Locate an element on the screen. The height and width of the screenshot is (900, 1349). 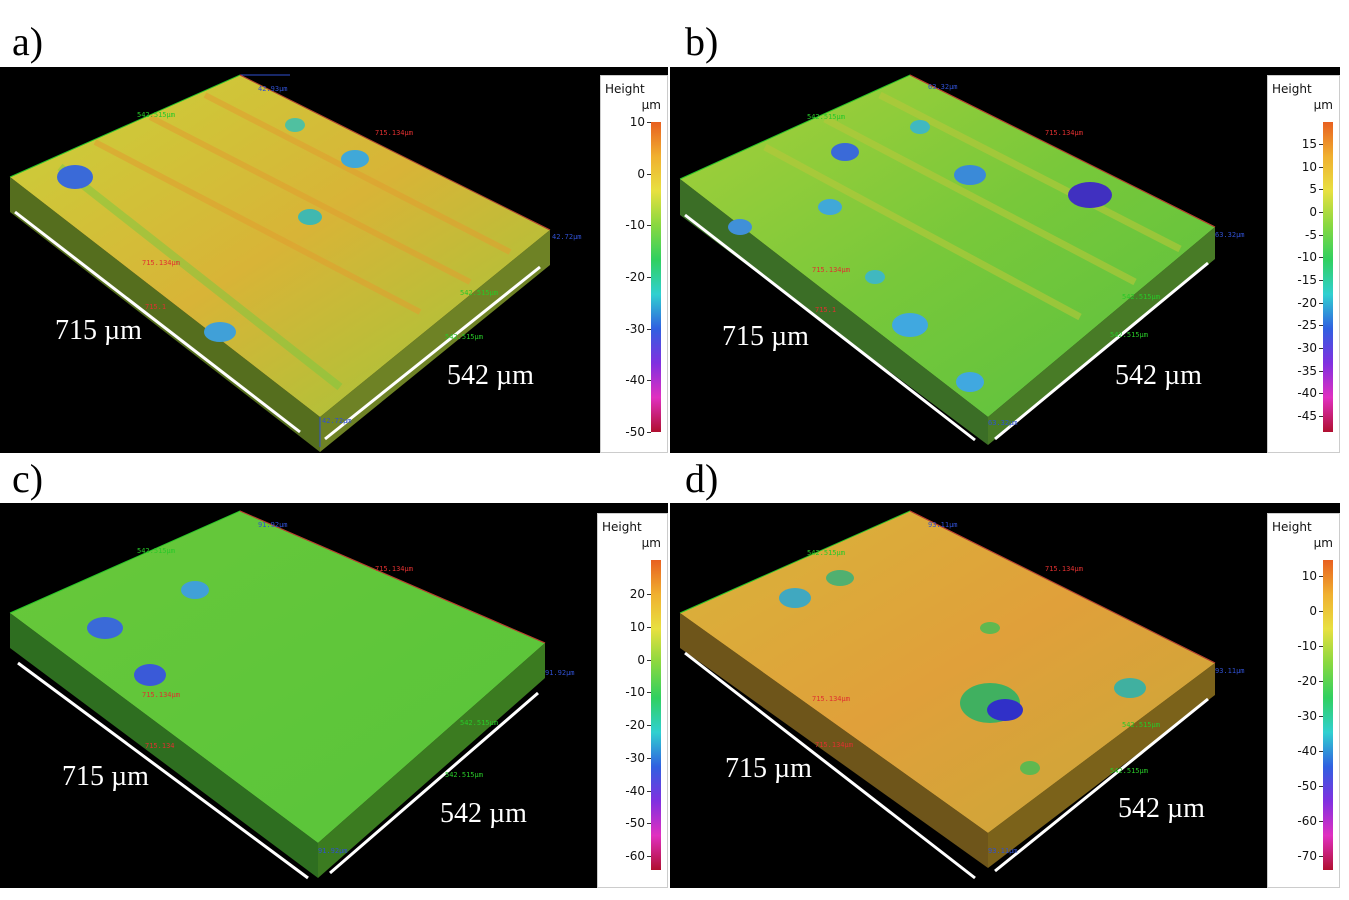
colorbar-tick-label: -35 is located at coordinates (1307, 370).